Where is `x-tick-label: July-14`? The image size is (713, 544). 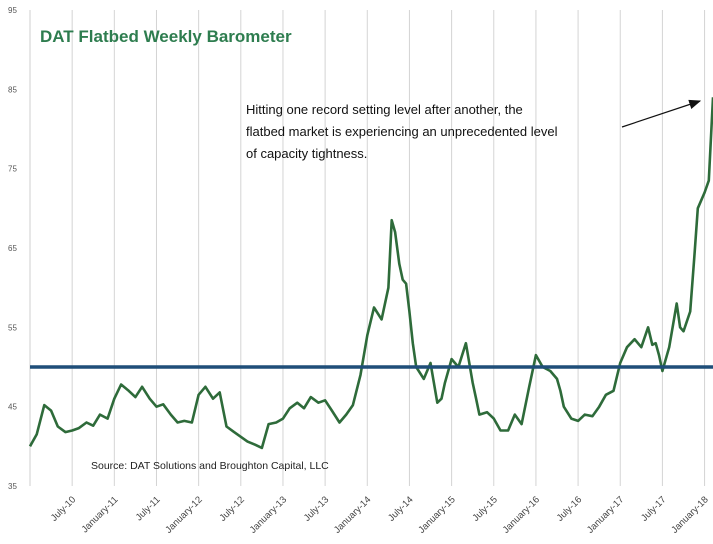
x-tick-label: July-14 is located at coordinates (400, 508).